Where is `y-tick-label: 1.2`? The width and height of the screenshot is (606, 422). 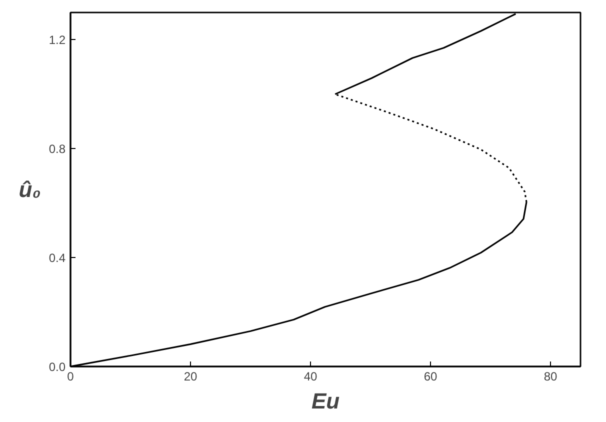
y-tick-label: 1.2 is located at coordinates (57, 40).